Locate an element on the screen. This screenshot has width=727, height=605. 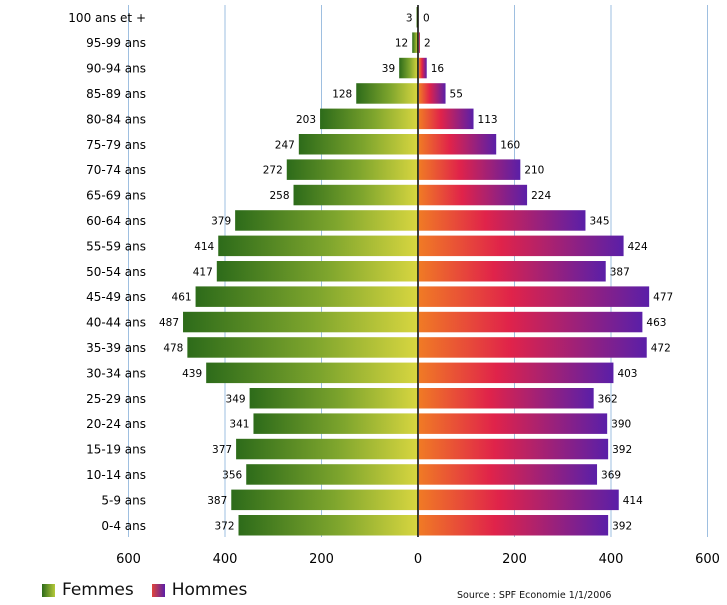
data-label-femmes: 128 is located at coordinates (342, 94).